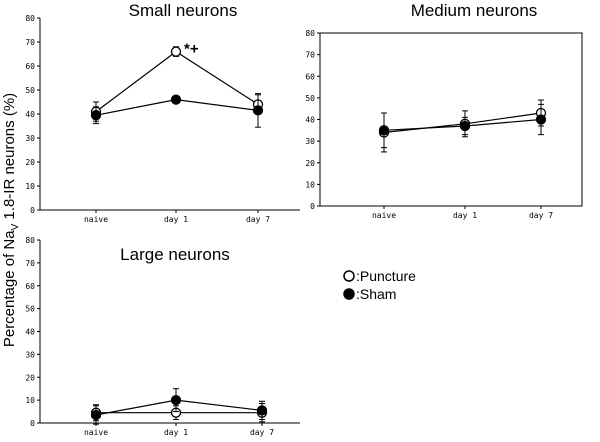 The image size is (600, 442). What do you see at coordinates (191, 49) in the screenshot?
I see `significance-annotation: *+` at bounding box center [191, 49].